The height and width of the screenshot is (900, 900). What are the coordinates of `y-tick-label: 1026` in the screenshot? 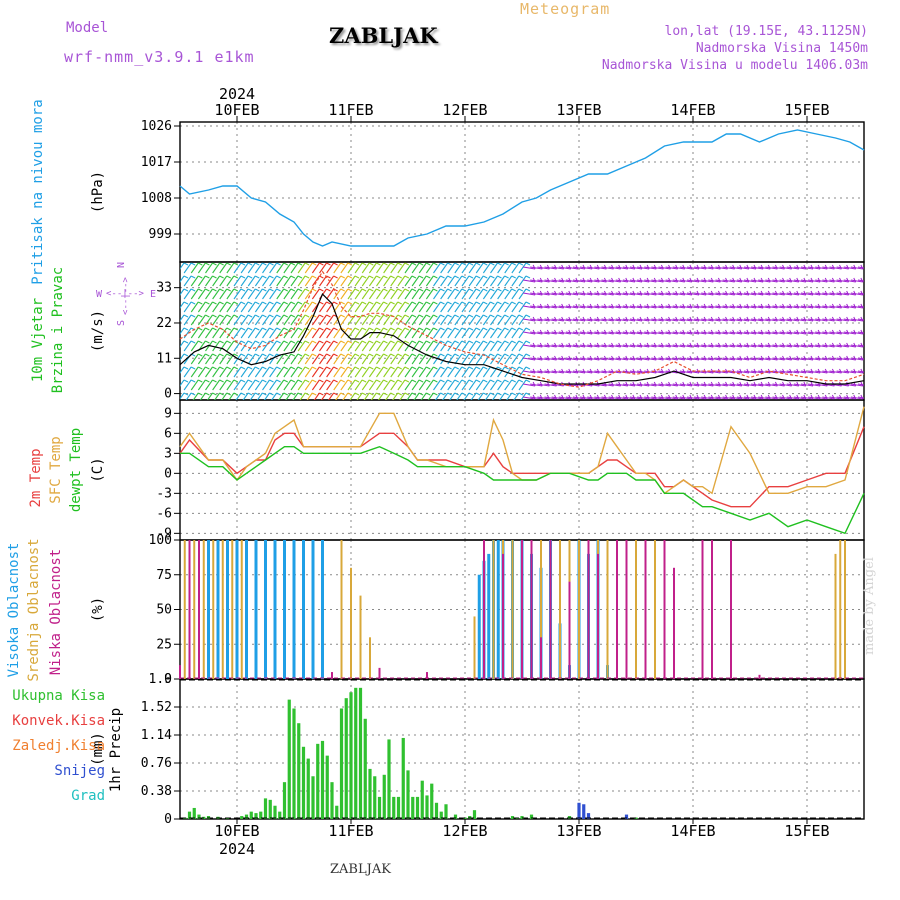 It's located at (156, 126).